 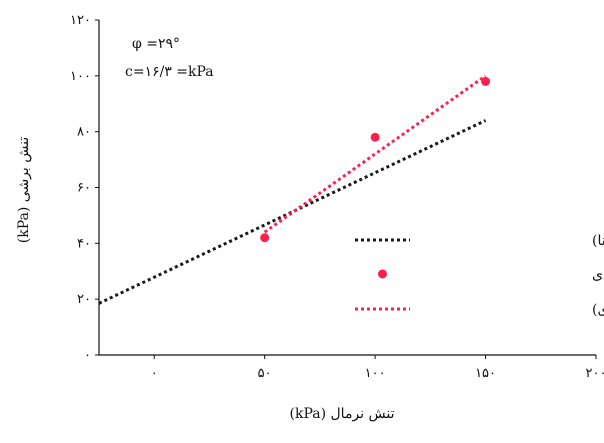 I want to click on x-tick-label: ۲۰۰, so click(x=595, y=373).